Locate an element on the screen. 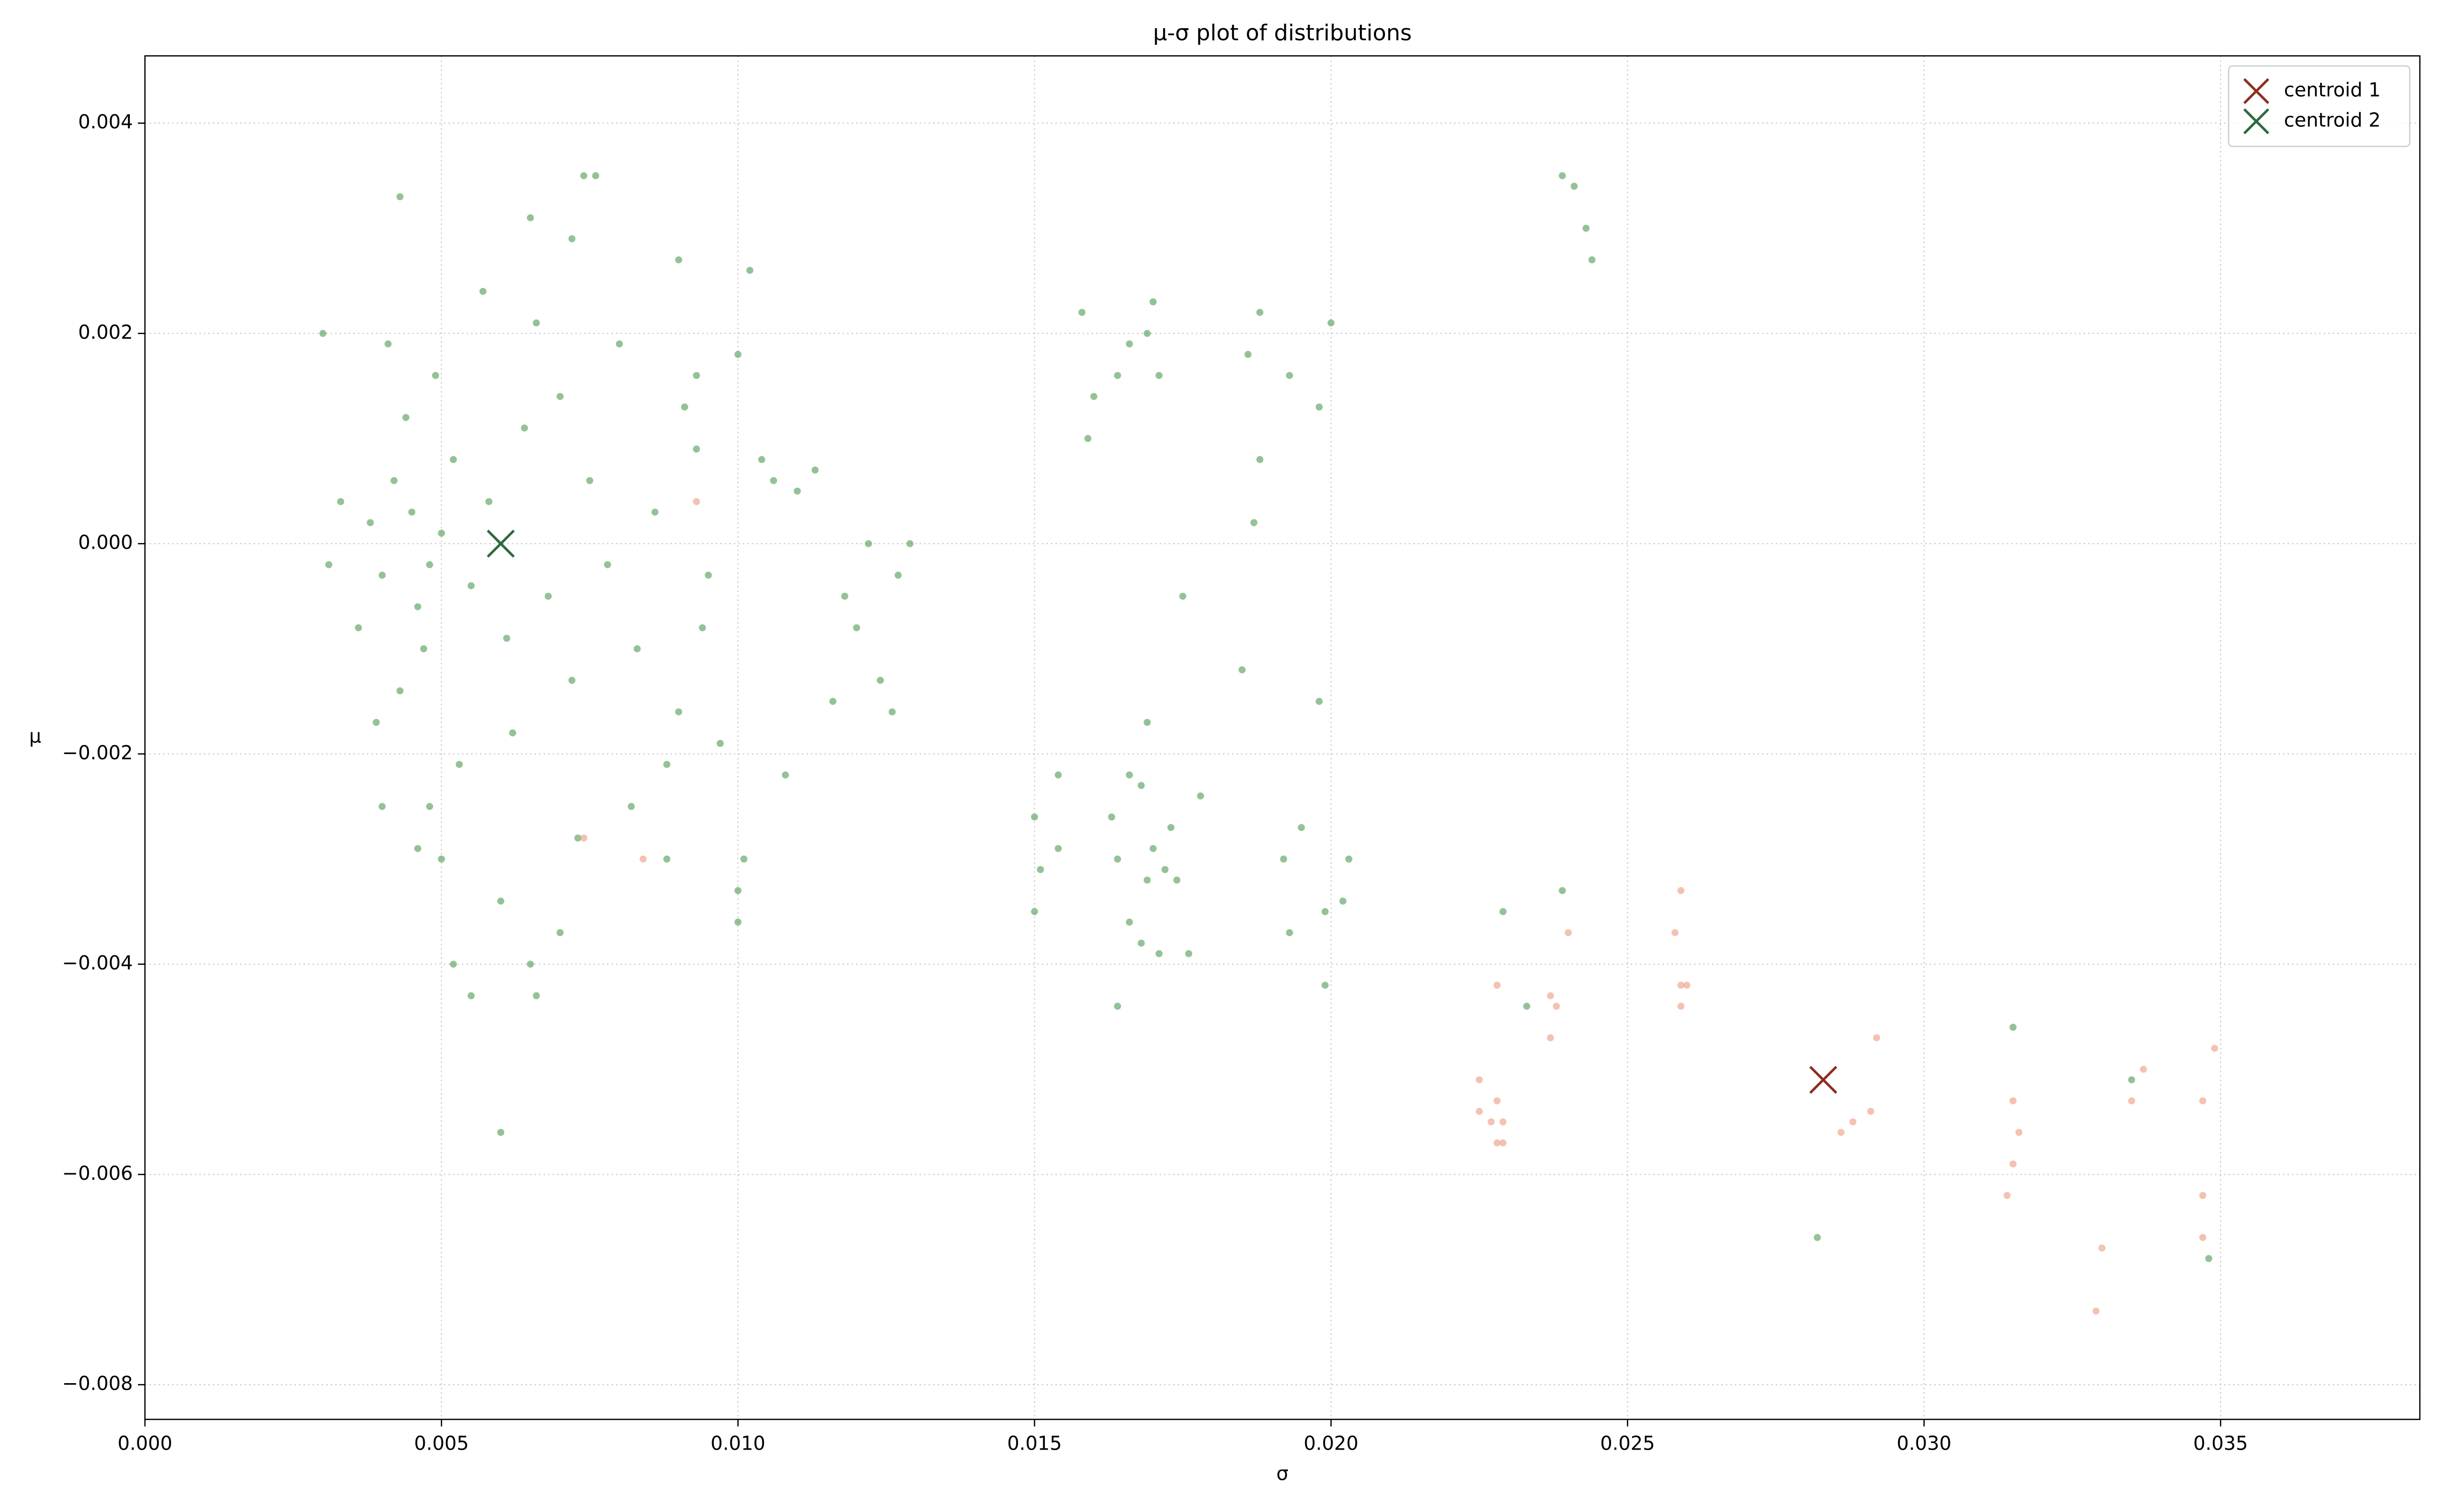  y-tick-label: −0.002 is located at coordinates (97, 752).